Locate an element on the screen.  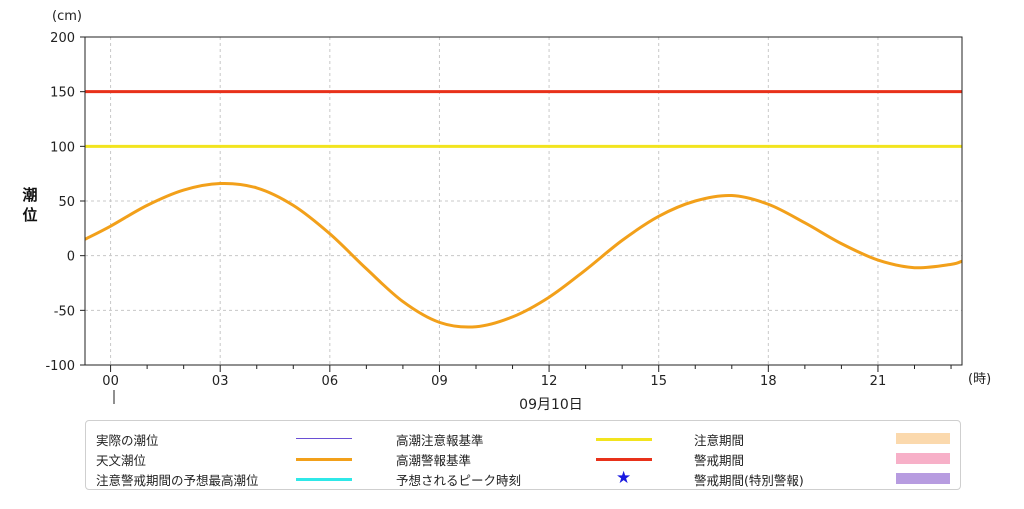
x-axis: 00 03 06 09 12 15 18 21 is located at coordinates (527, 377).